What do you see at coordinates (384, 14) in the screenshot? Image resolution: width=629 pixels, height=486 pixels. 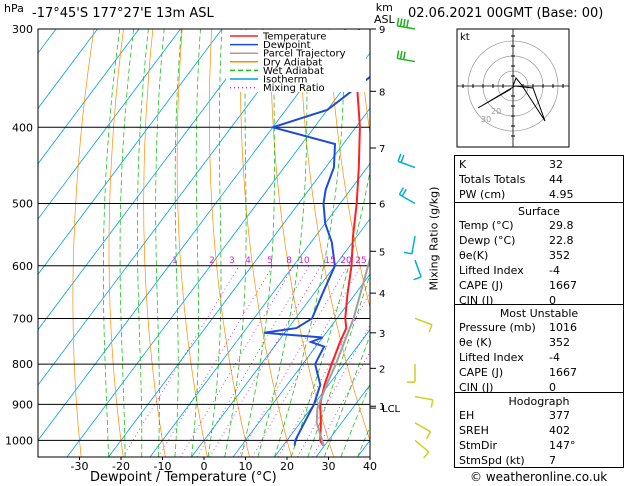 I see `height-unit-label: km ASL` at bounding box center [384, 14].